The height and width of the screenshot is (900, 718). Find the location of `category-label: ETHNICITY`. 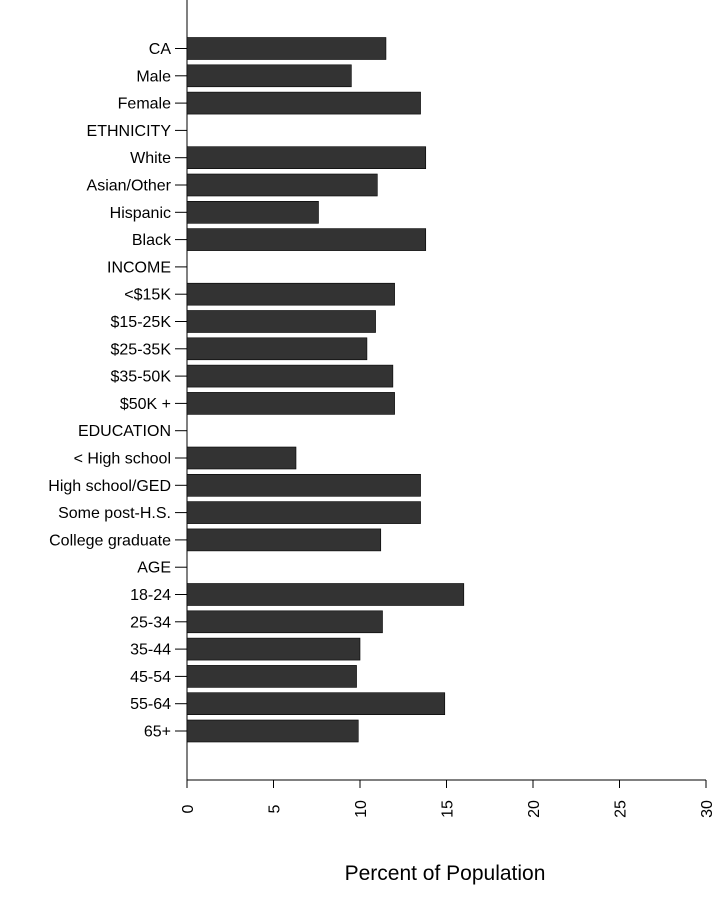

category-label: ETHNICITY is located at coordinates (129, 131).